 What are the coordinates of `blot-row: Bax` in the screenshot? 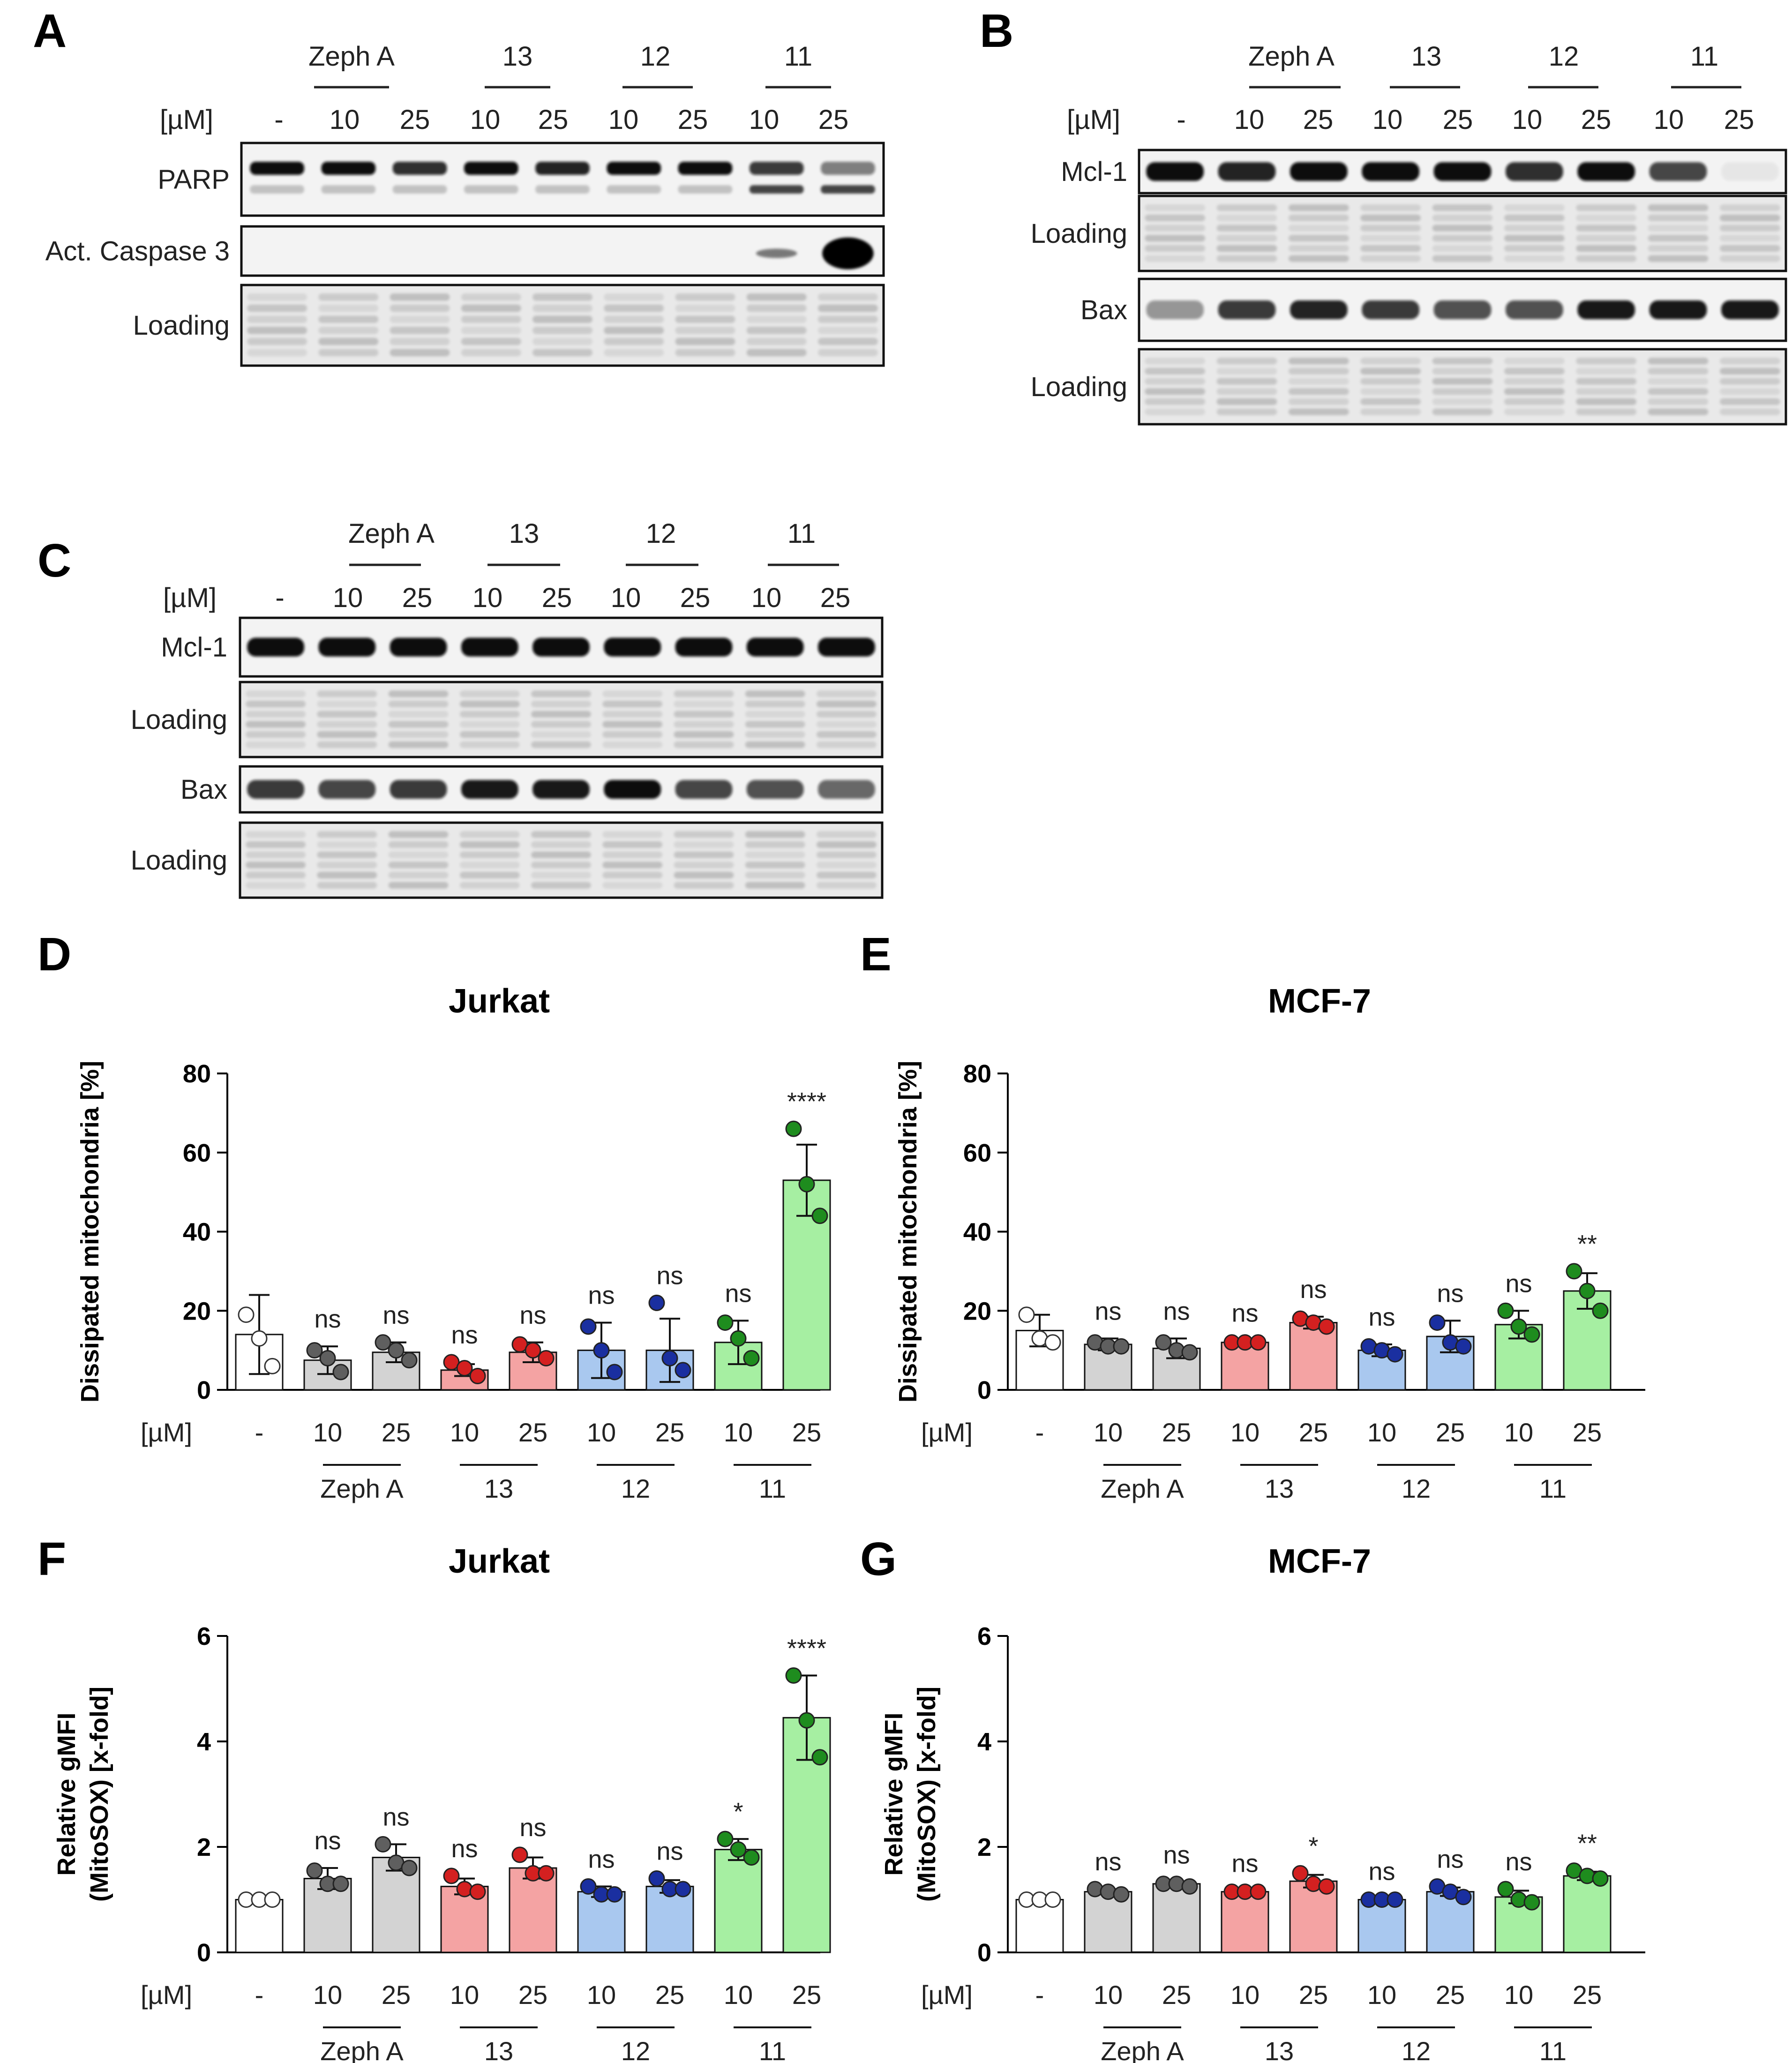 It's located at (532, 790).